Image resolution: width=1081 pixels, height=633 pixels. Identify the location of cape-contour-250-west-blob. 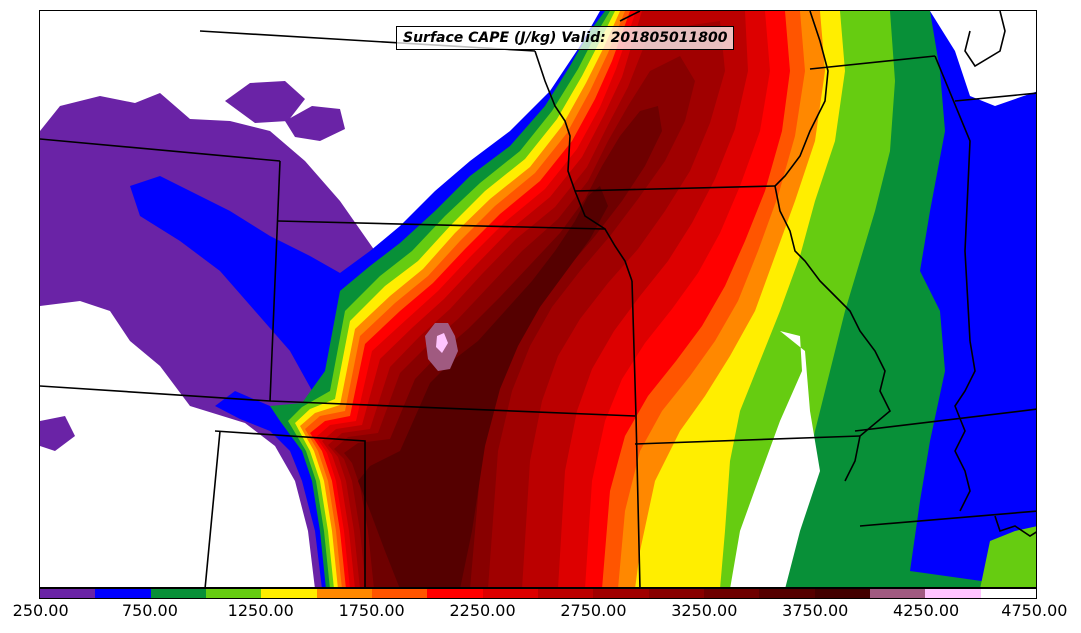
(57, 433).